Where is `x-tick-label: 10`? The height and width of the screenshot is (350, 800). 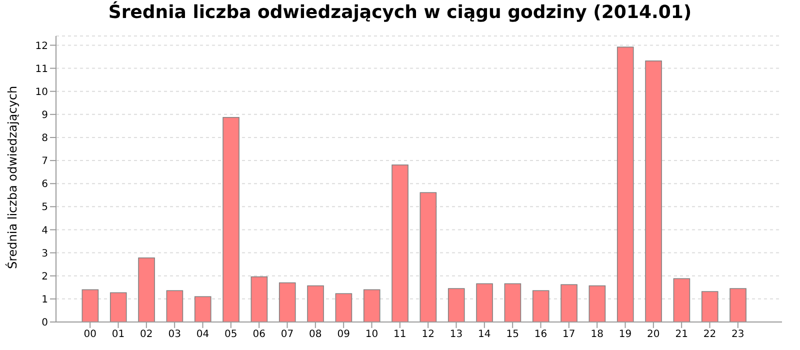
x-tick-label: 10 is located at coordinates (371, 334).